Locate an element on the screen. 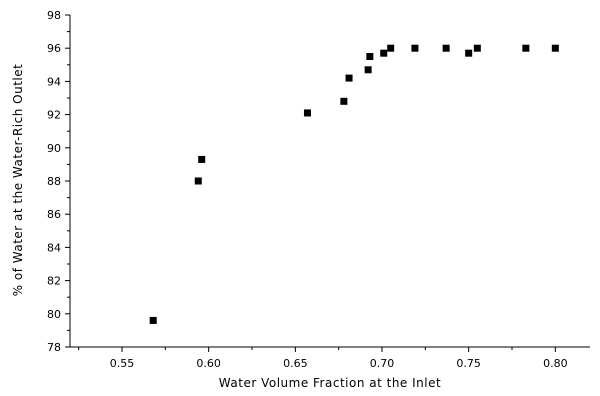  y-tick-label: 86 is located at coordinates (54, 214).